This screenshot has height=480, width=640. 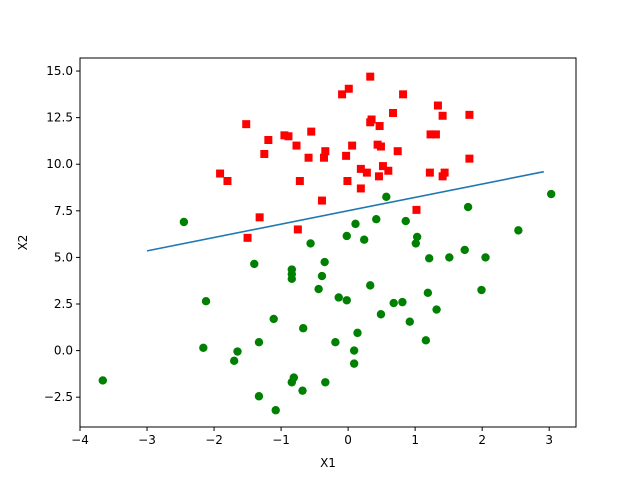 What do you see at coordinates (80, 440) in the screenshot?
I see `x-tick-label: −4` at bounding box center [80, 440].